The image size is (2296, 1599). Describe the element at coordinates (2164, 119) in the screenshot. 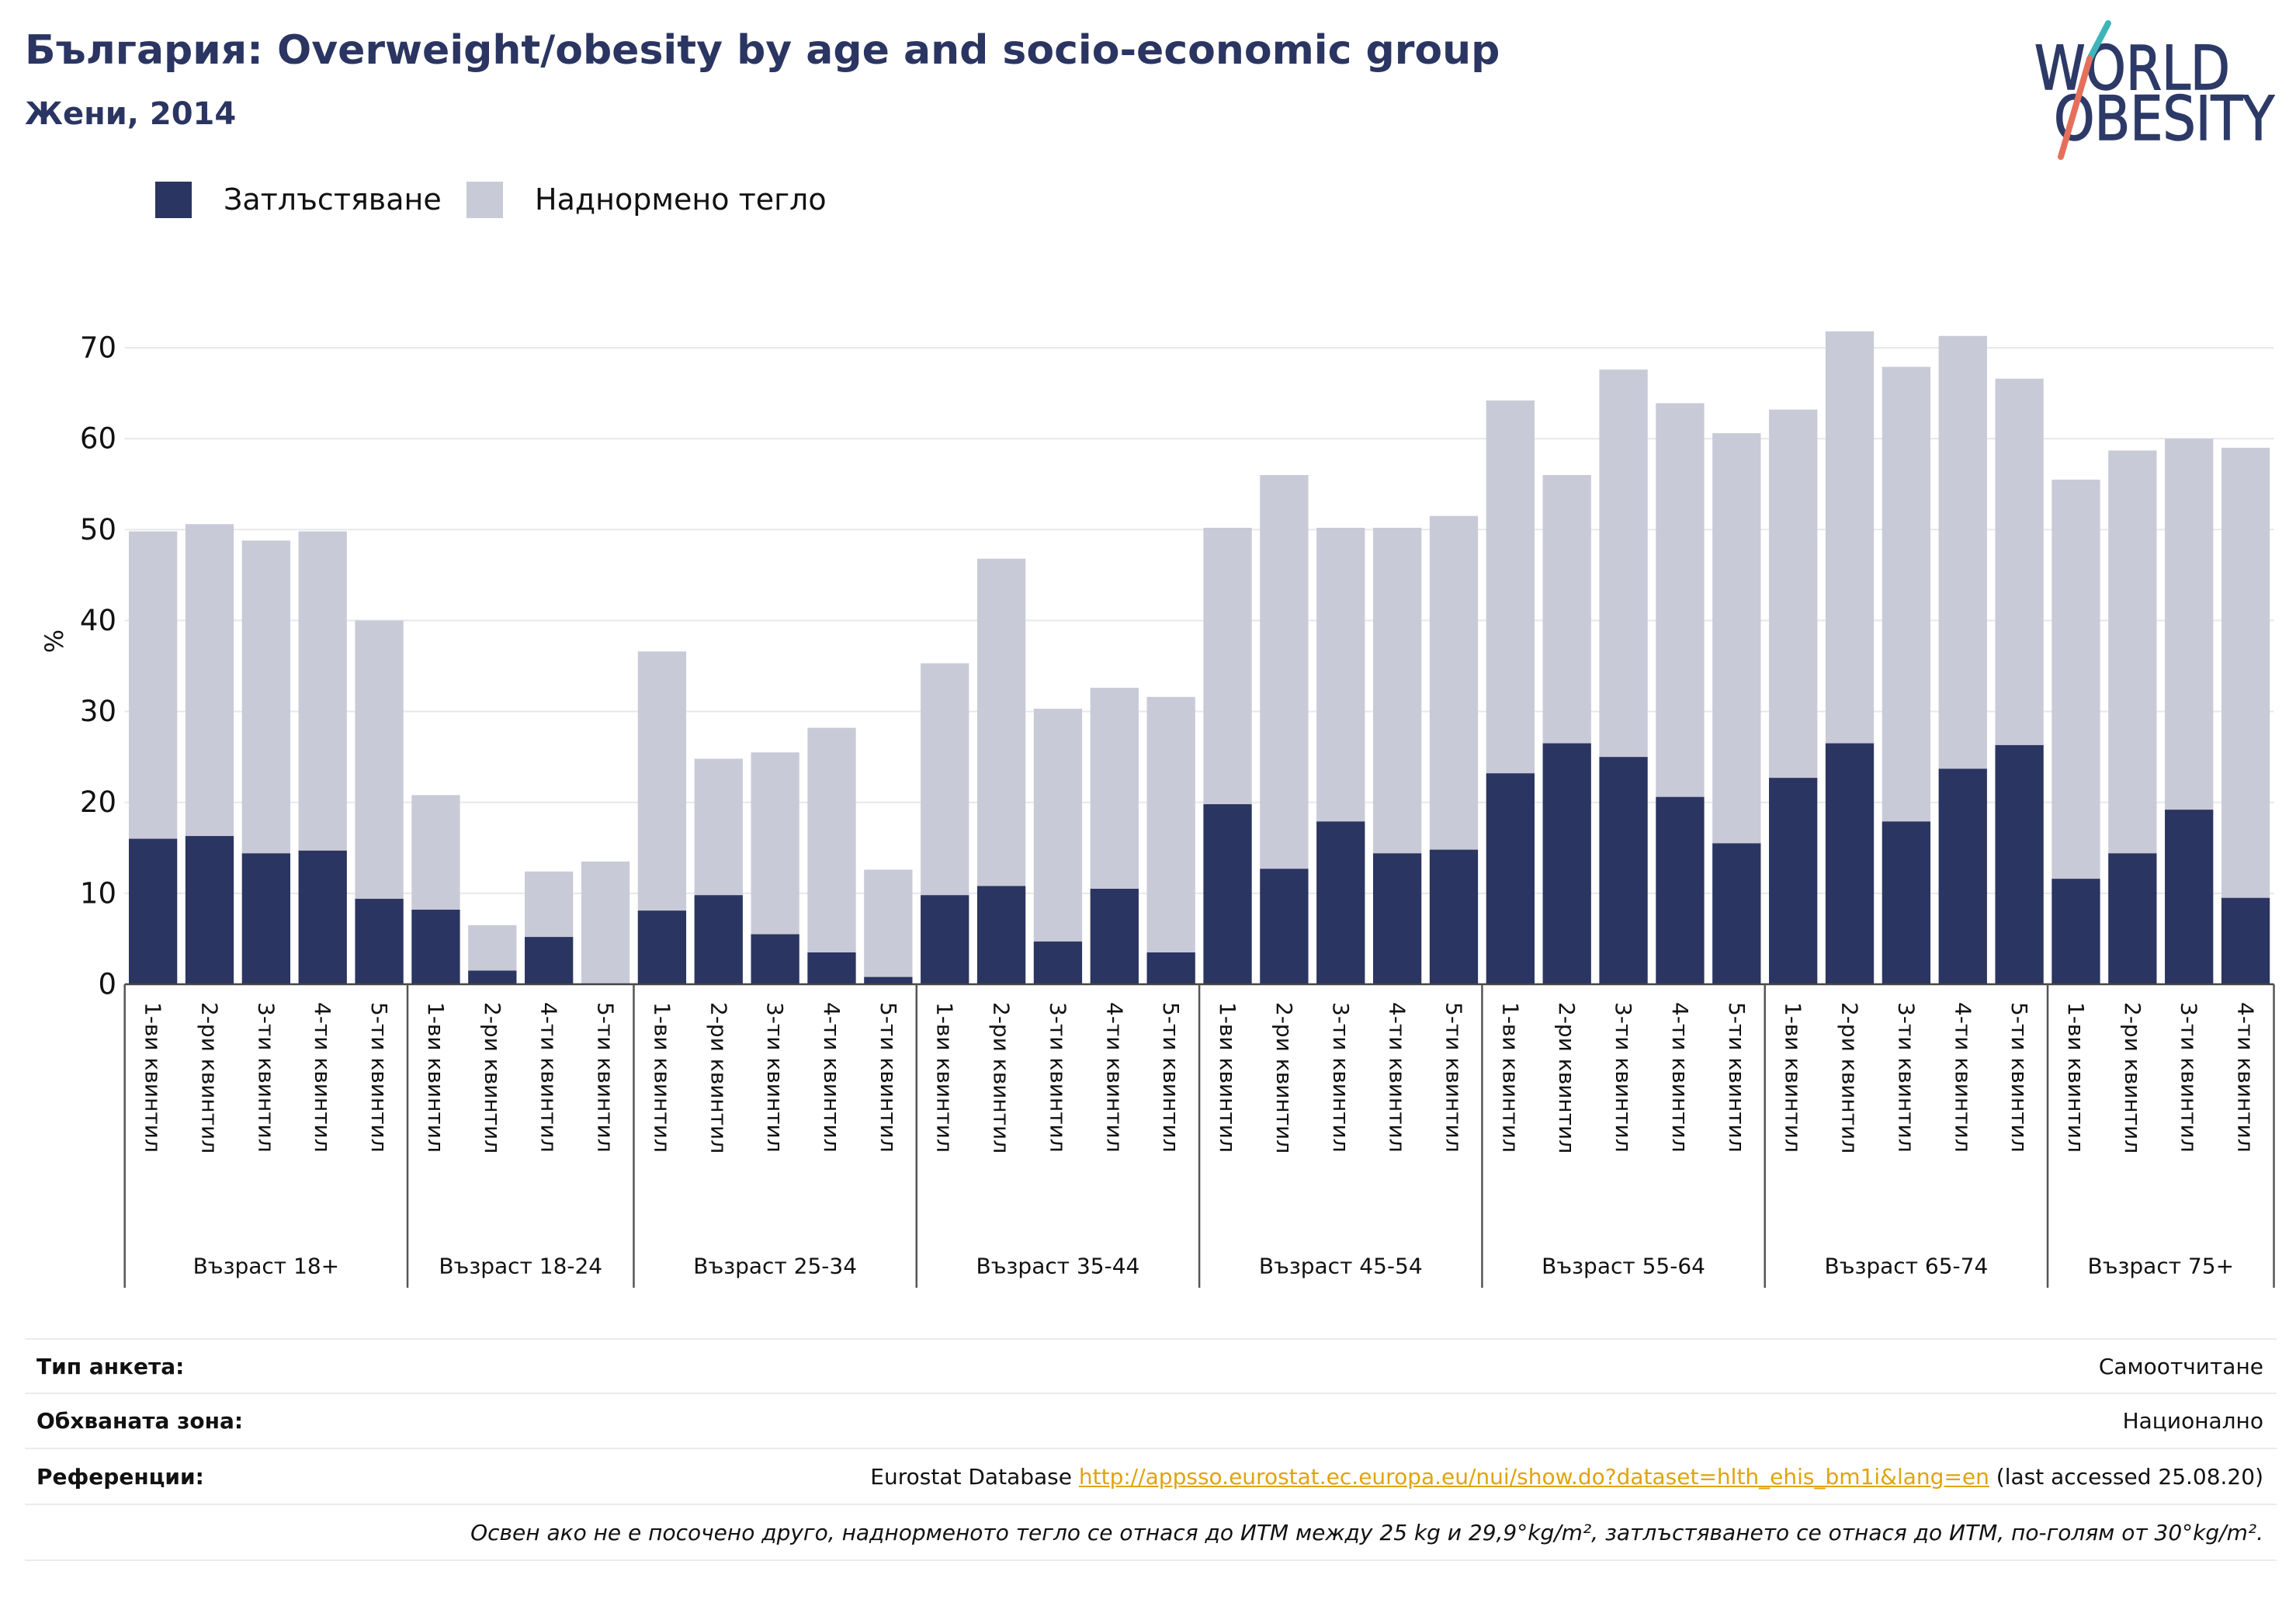

I see `logo-line-2: OBESITY` at that location.